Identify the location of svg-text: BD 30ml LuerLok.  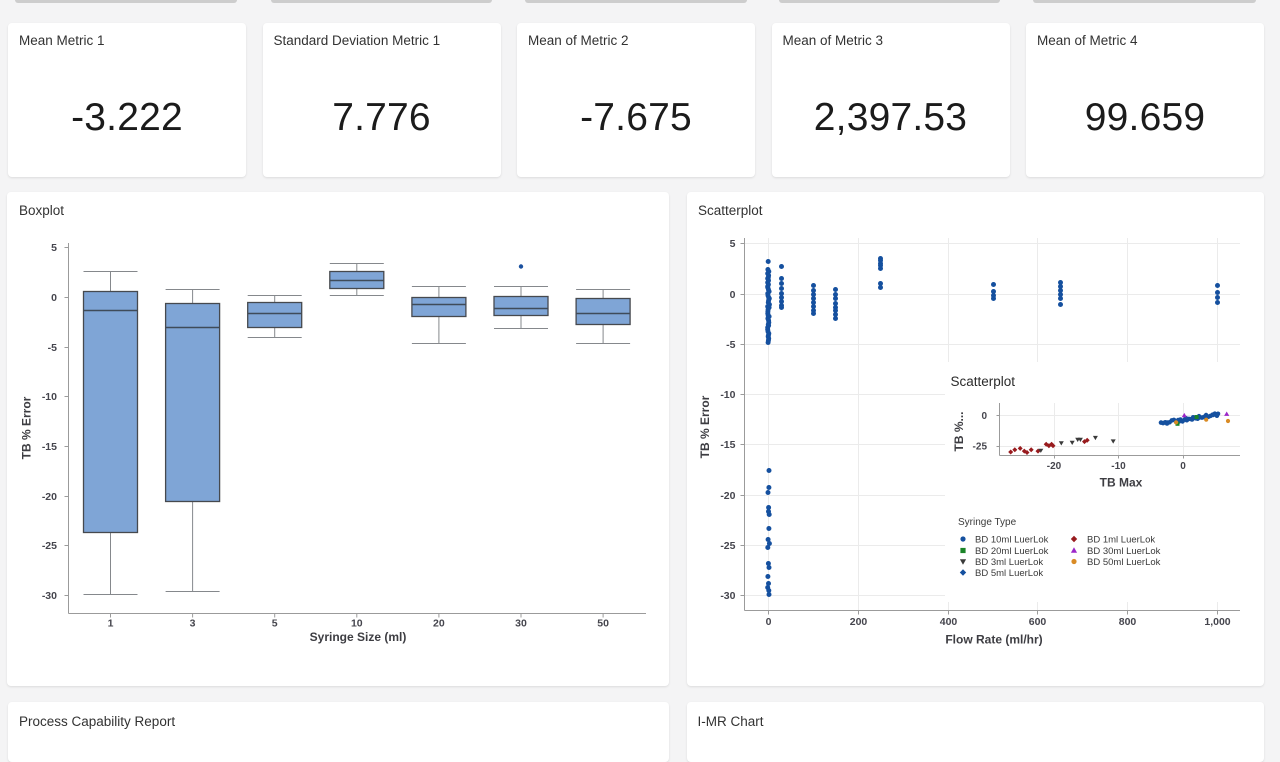
(1124, 551).